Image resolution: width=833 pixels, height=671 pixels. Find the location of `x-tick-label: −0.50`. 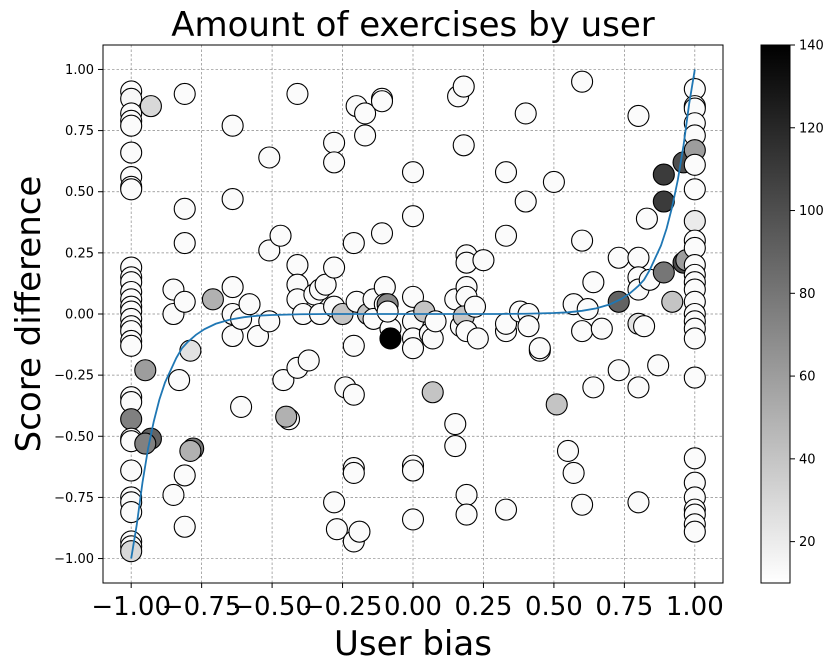

x-tick-label: −0.50 is located at coordinates (272, 607).